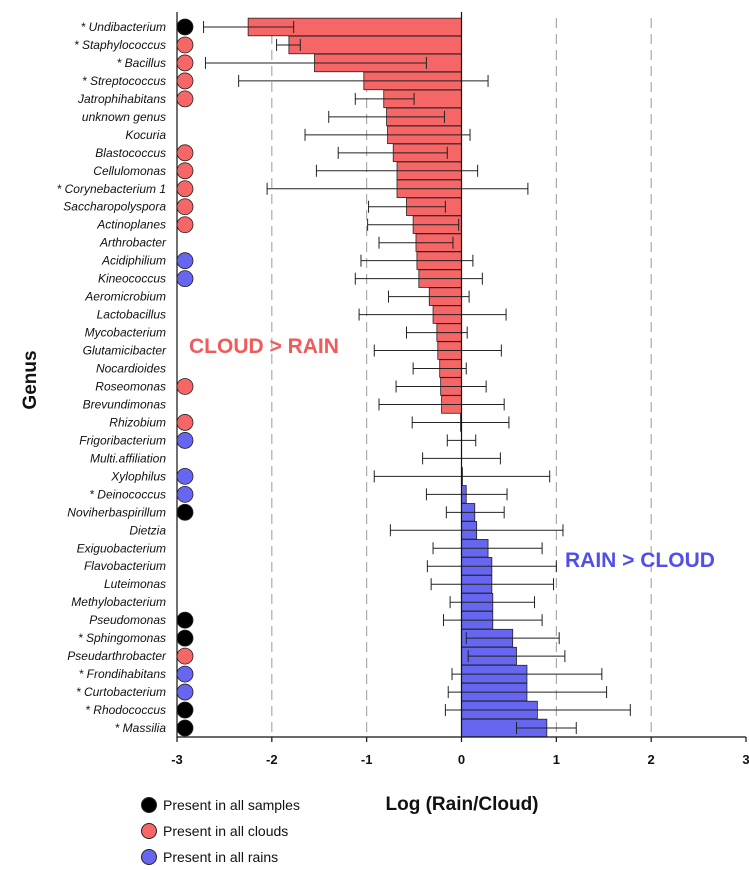 The height and width of the screenshot is (870, 749). What do you see at coordinates (30, 379) in the screenshot?
I see `y-axis-title: Genus` at bounding box center [30, 379].